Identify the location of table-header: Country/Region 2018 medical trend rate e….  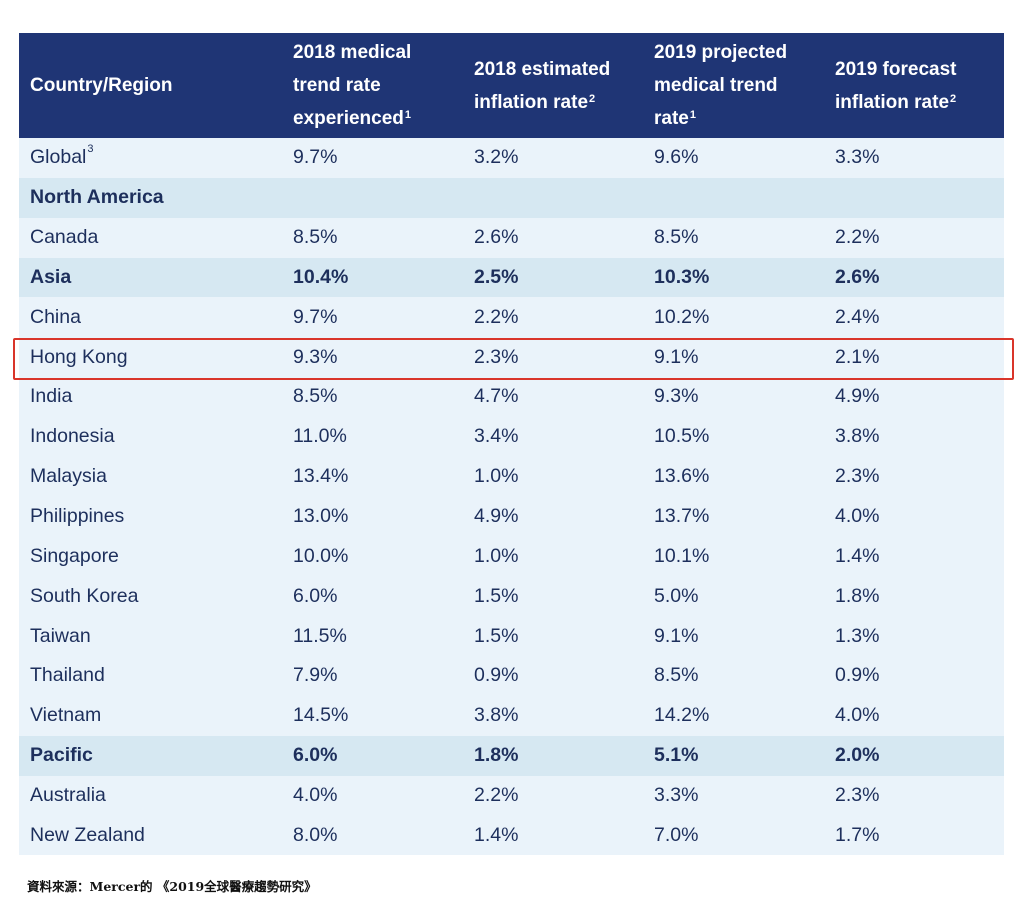
(511, 85).